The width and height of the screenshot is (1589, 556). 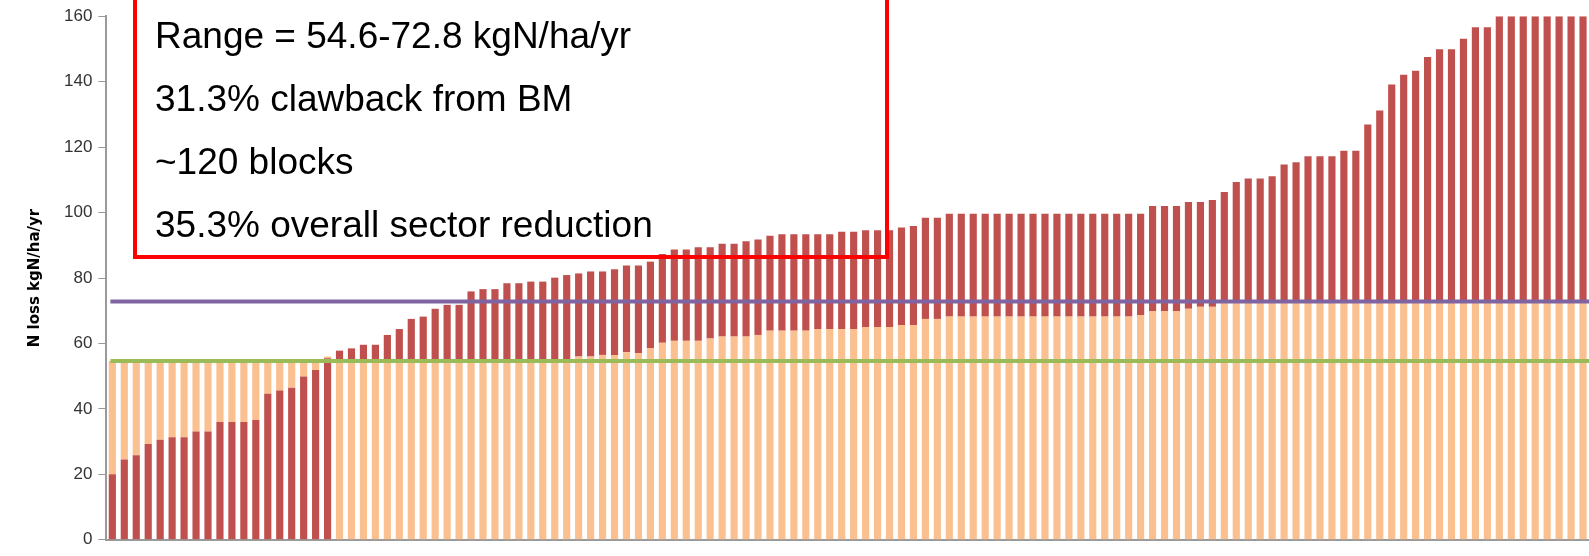 I want to click on y-tick-label: 40, so click(x=83, y=408).